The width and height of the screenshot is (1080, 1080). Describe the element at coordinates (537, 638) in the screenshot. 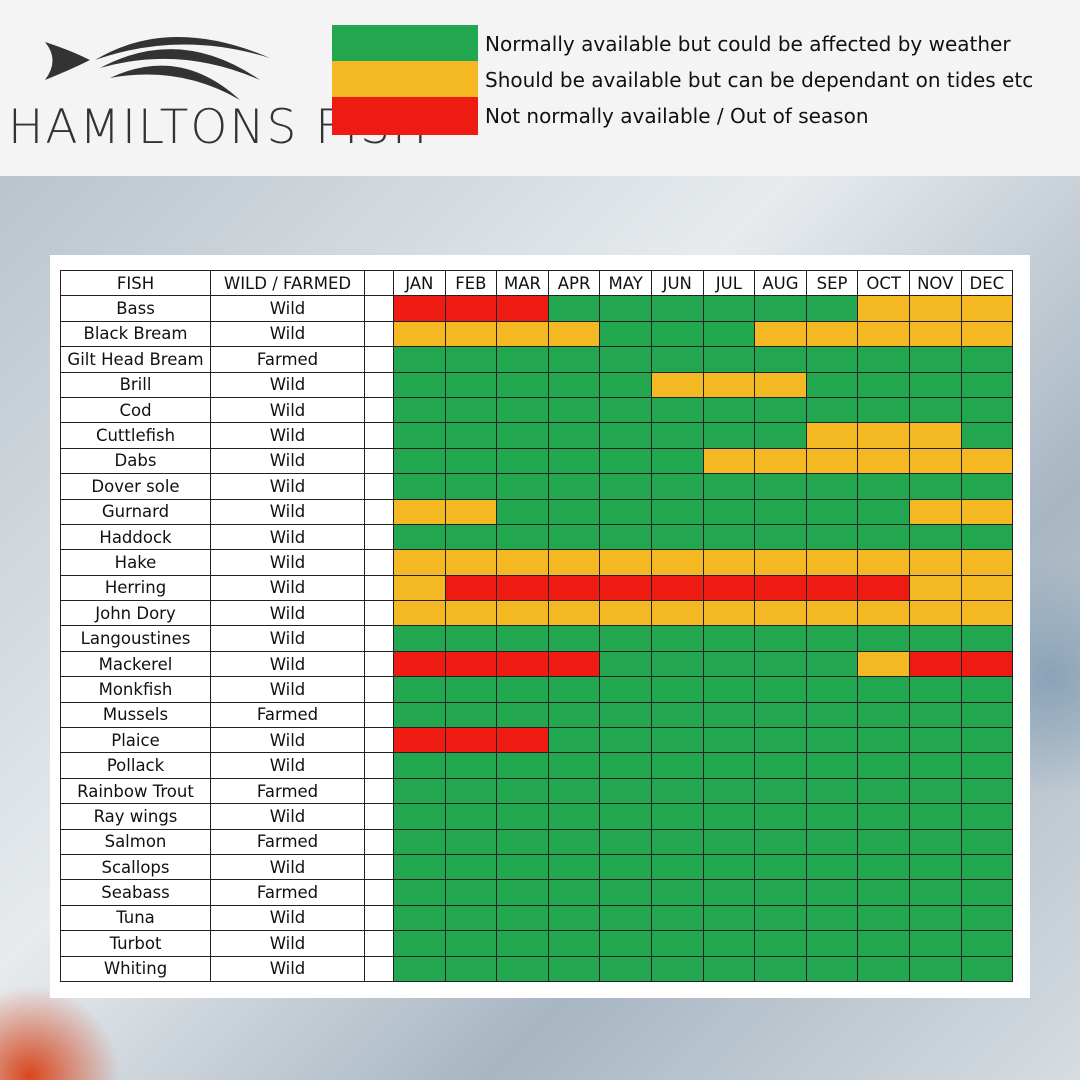

I see `table-row: Langoustines Wild` at that location.